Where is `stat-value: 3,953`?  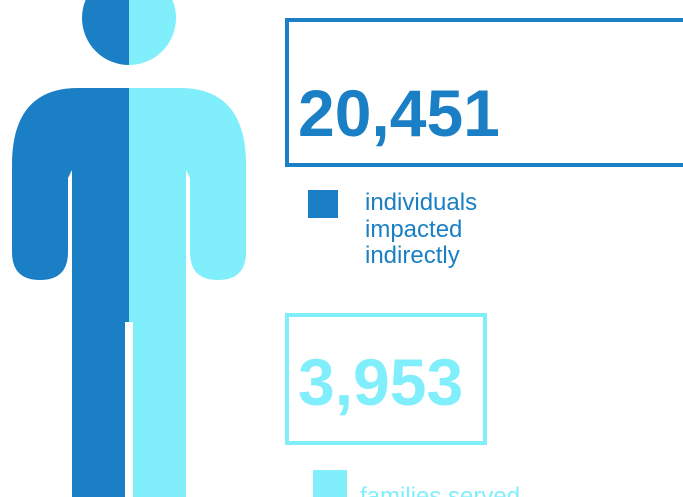 stat-value: 3,953 is located at coordinates (380, 382).